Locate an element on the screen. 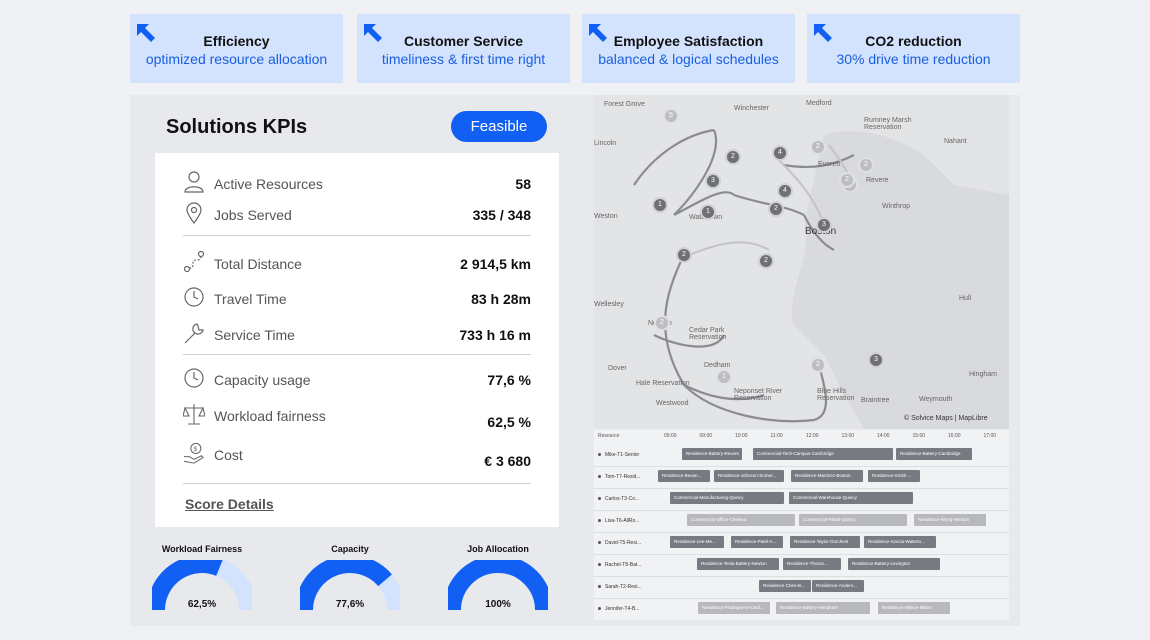  benefit-subtitle: optimized resource allocation is located at coordinates (236, 59).